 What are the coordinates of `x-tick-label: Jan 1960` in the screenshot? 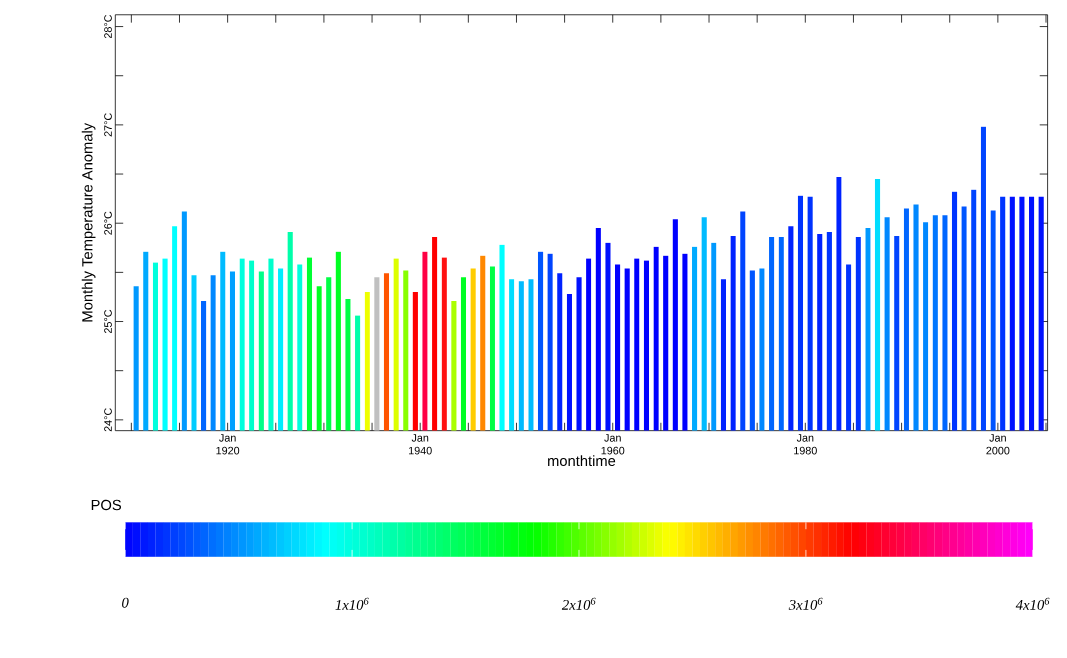 It's located at (613, 444).